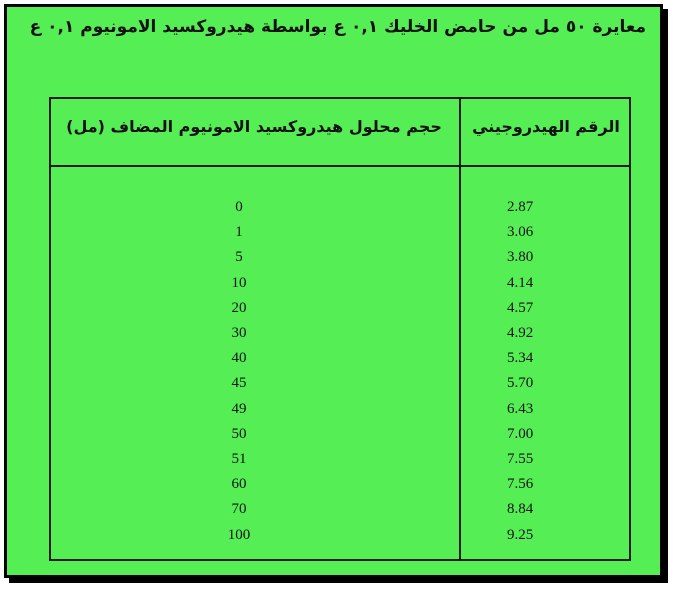 The height and width of the screenshot is (590, 673). Describe the element at coordinates (460, 329) in the screenshot. I see `column-divider` at that location.